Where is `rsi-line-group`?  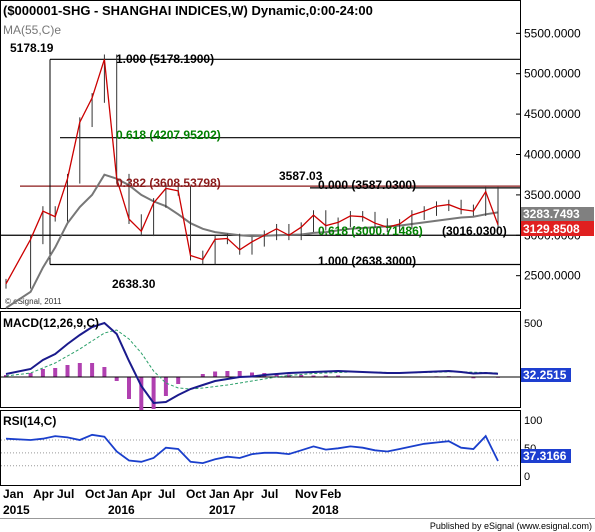
rsi-line-group is located at coordinates (252, 449).